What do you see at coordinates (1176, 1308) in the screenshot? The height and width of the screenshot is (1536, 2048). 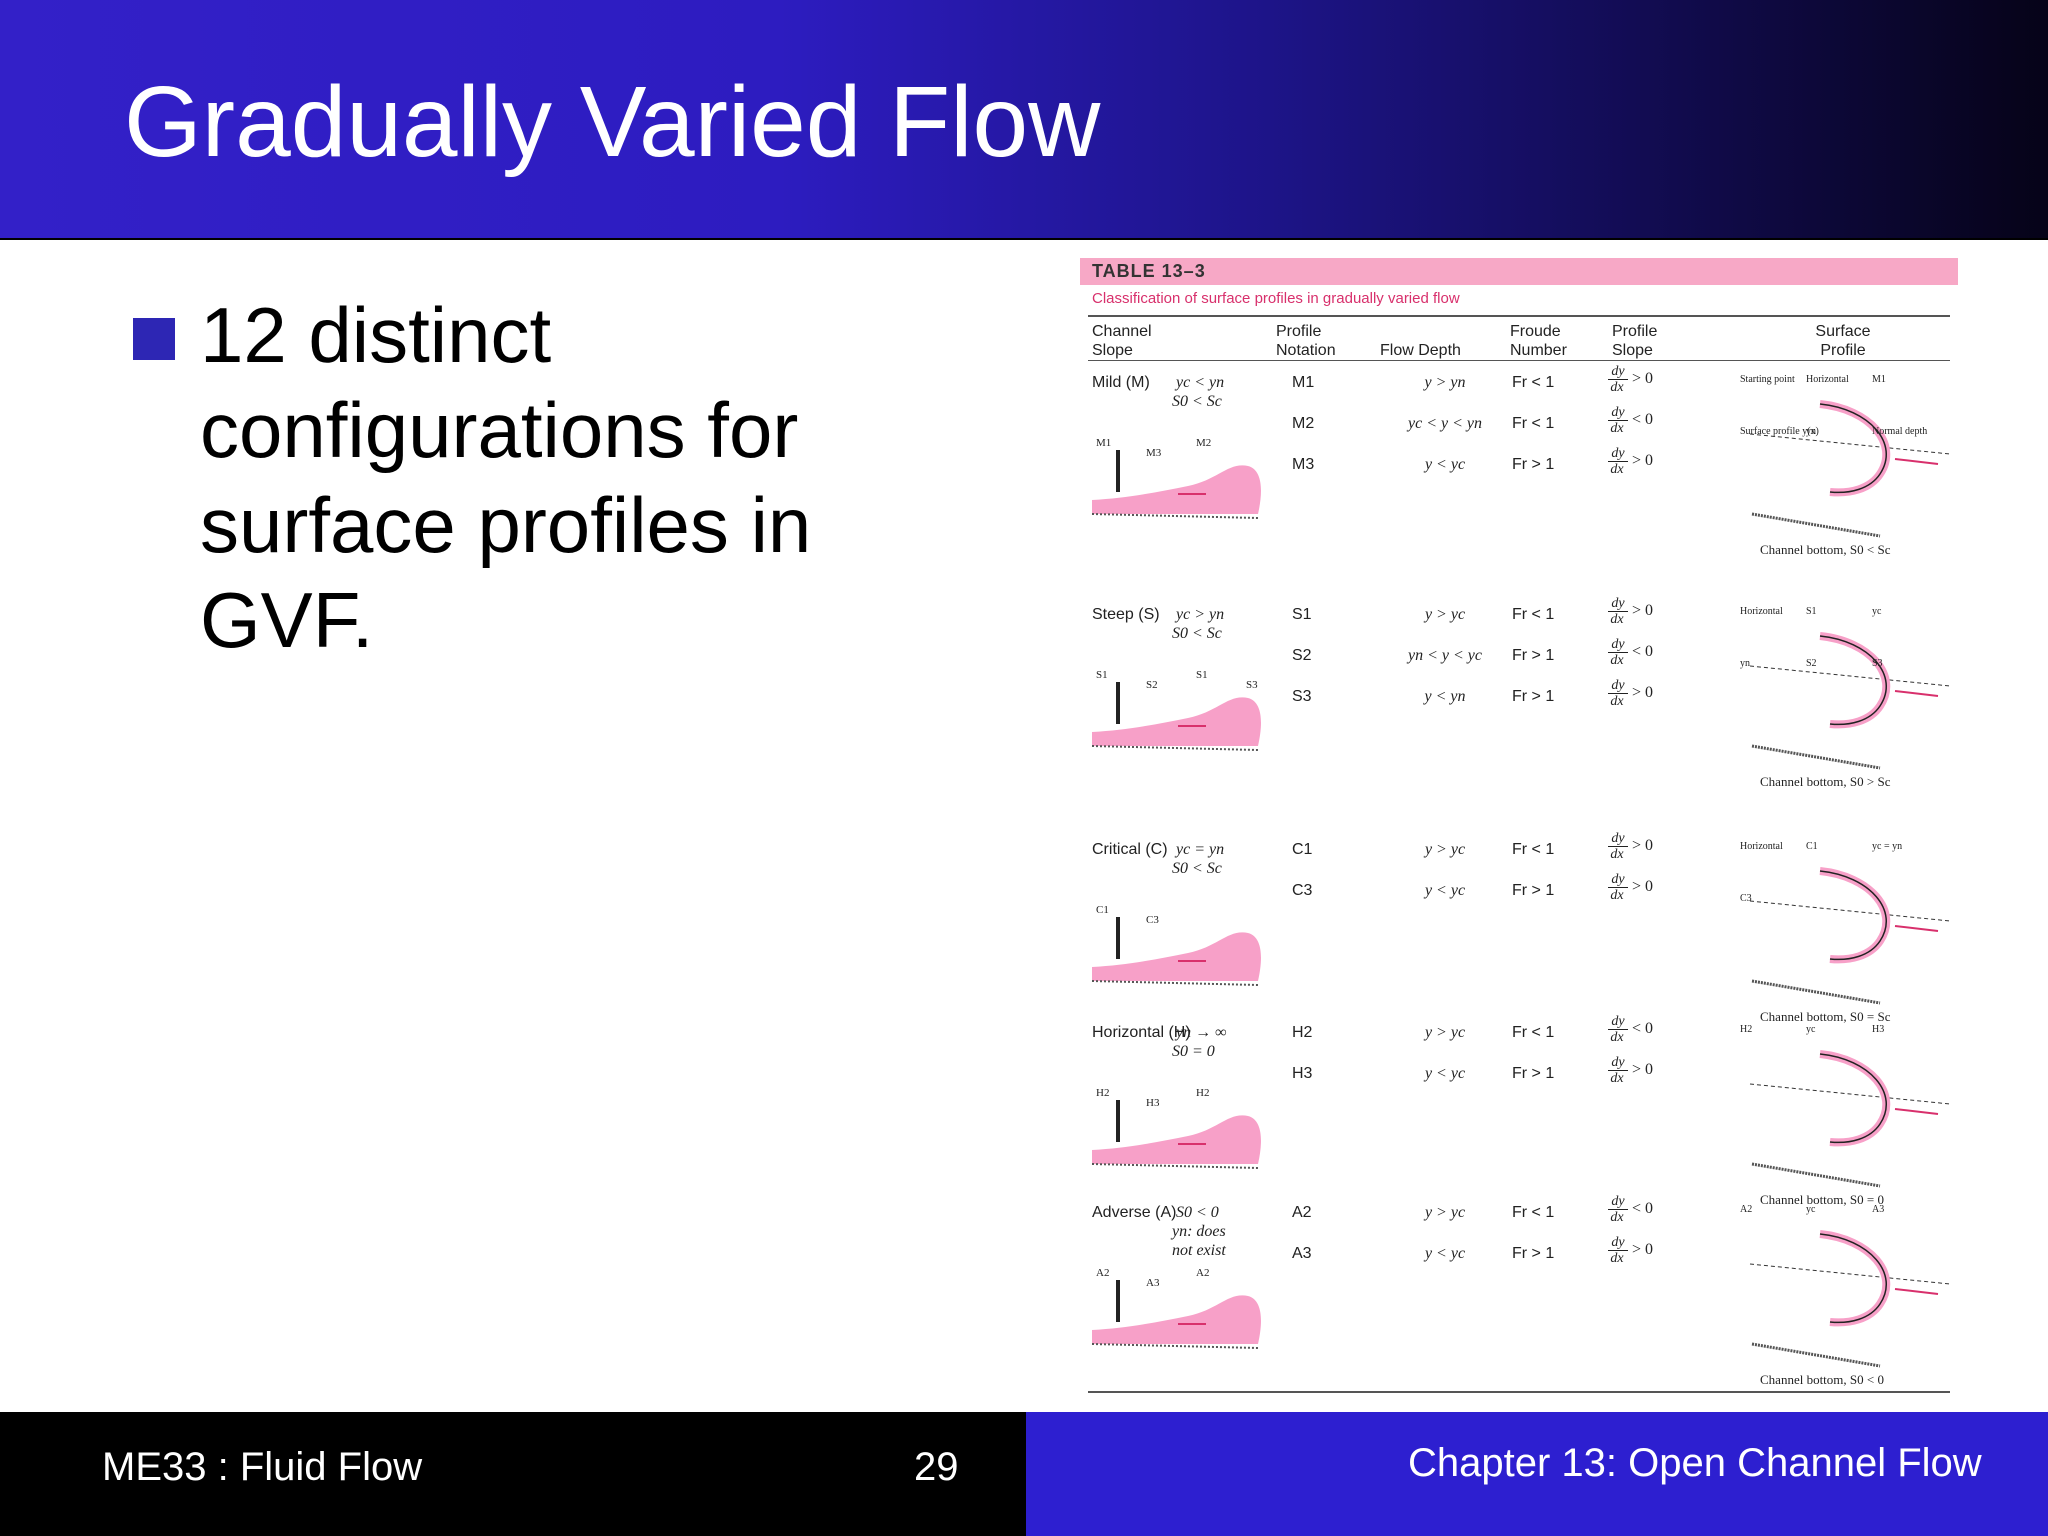 I see `channel-sketch: A2 A3 A2` at bounding box center [1176, 1308].